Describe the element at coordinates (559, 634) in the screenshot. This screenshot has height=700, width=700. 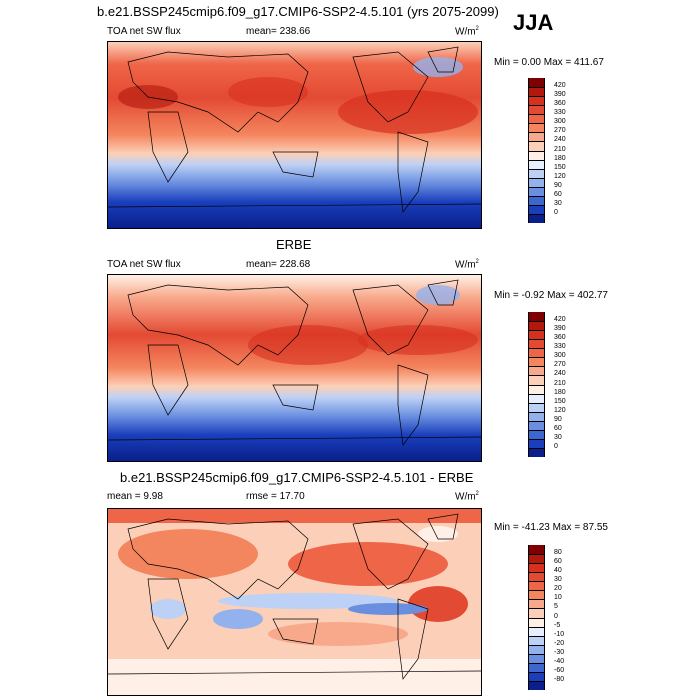
I see `colorbar-tick-label: -10` at that location.